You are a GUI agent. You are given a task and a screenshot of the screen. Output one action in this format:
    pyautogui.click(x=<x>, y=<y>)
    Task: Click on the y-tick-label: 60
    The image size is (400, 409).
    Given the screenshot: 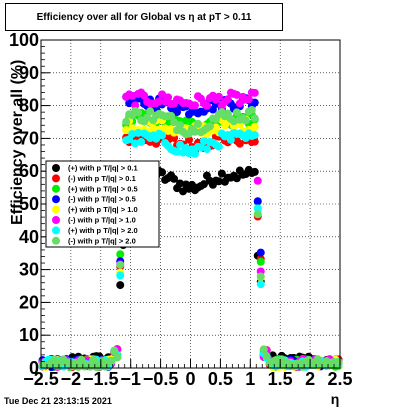 What is the action you would take?
    pyautogui.click(x=29, y=171)
    